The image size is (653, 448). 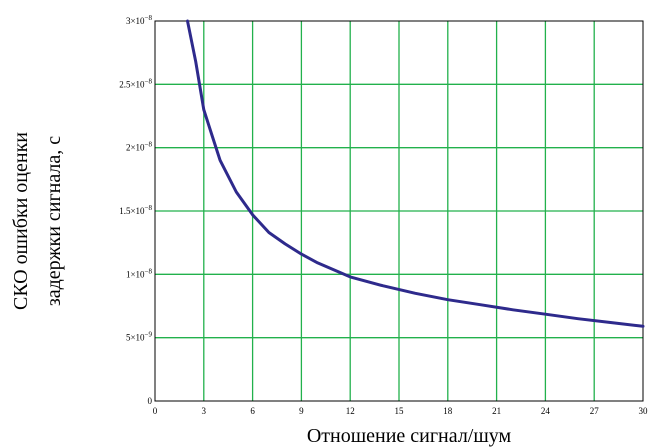 I want to click on y-axis-title-line: СКО ошибки оценки, so click(x=21, y=221).